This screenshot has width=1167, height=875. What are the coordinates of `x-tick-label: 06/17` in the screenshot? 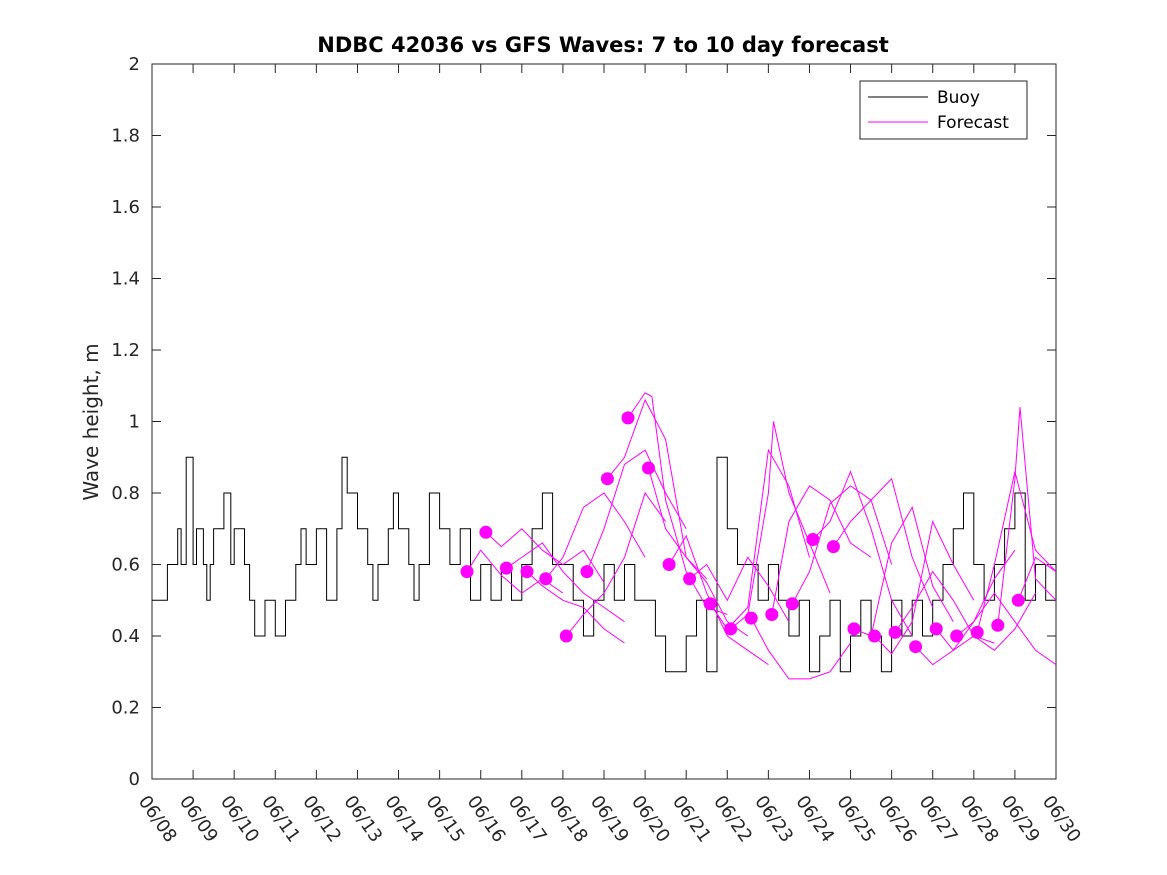 It's located at (527, 819).